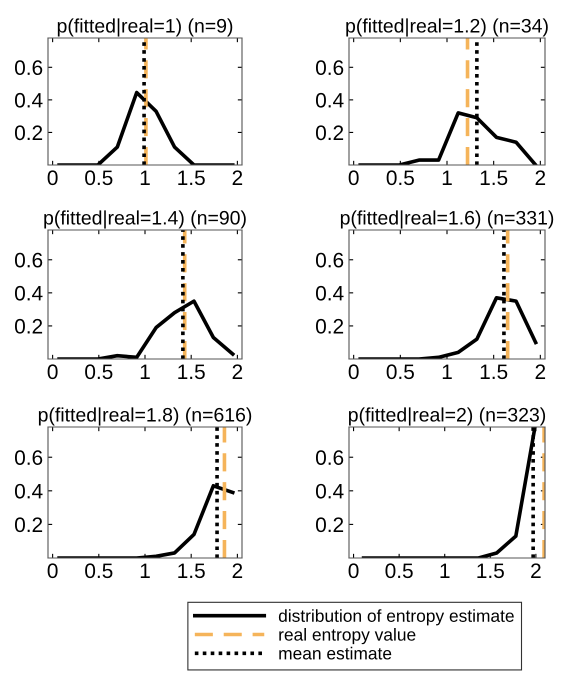  Describe the element at coordinates (347, 636) in the screenshot. I see `legend-label: real entropy value` at that location.